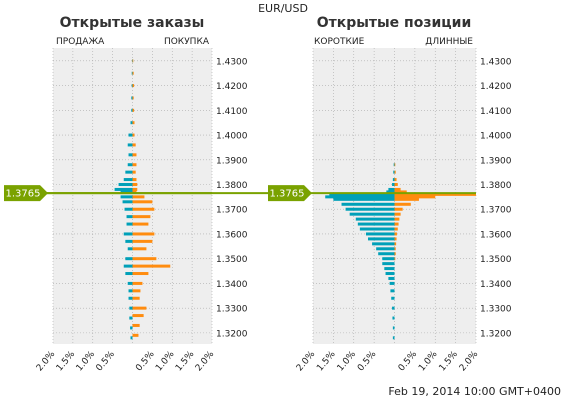 This screenshot has width=566, height=401. I want to click on x-tick-label: 1.5%, so click(185, 361).